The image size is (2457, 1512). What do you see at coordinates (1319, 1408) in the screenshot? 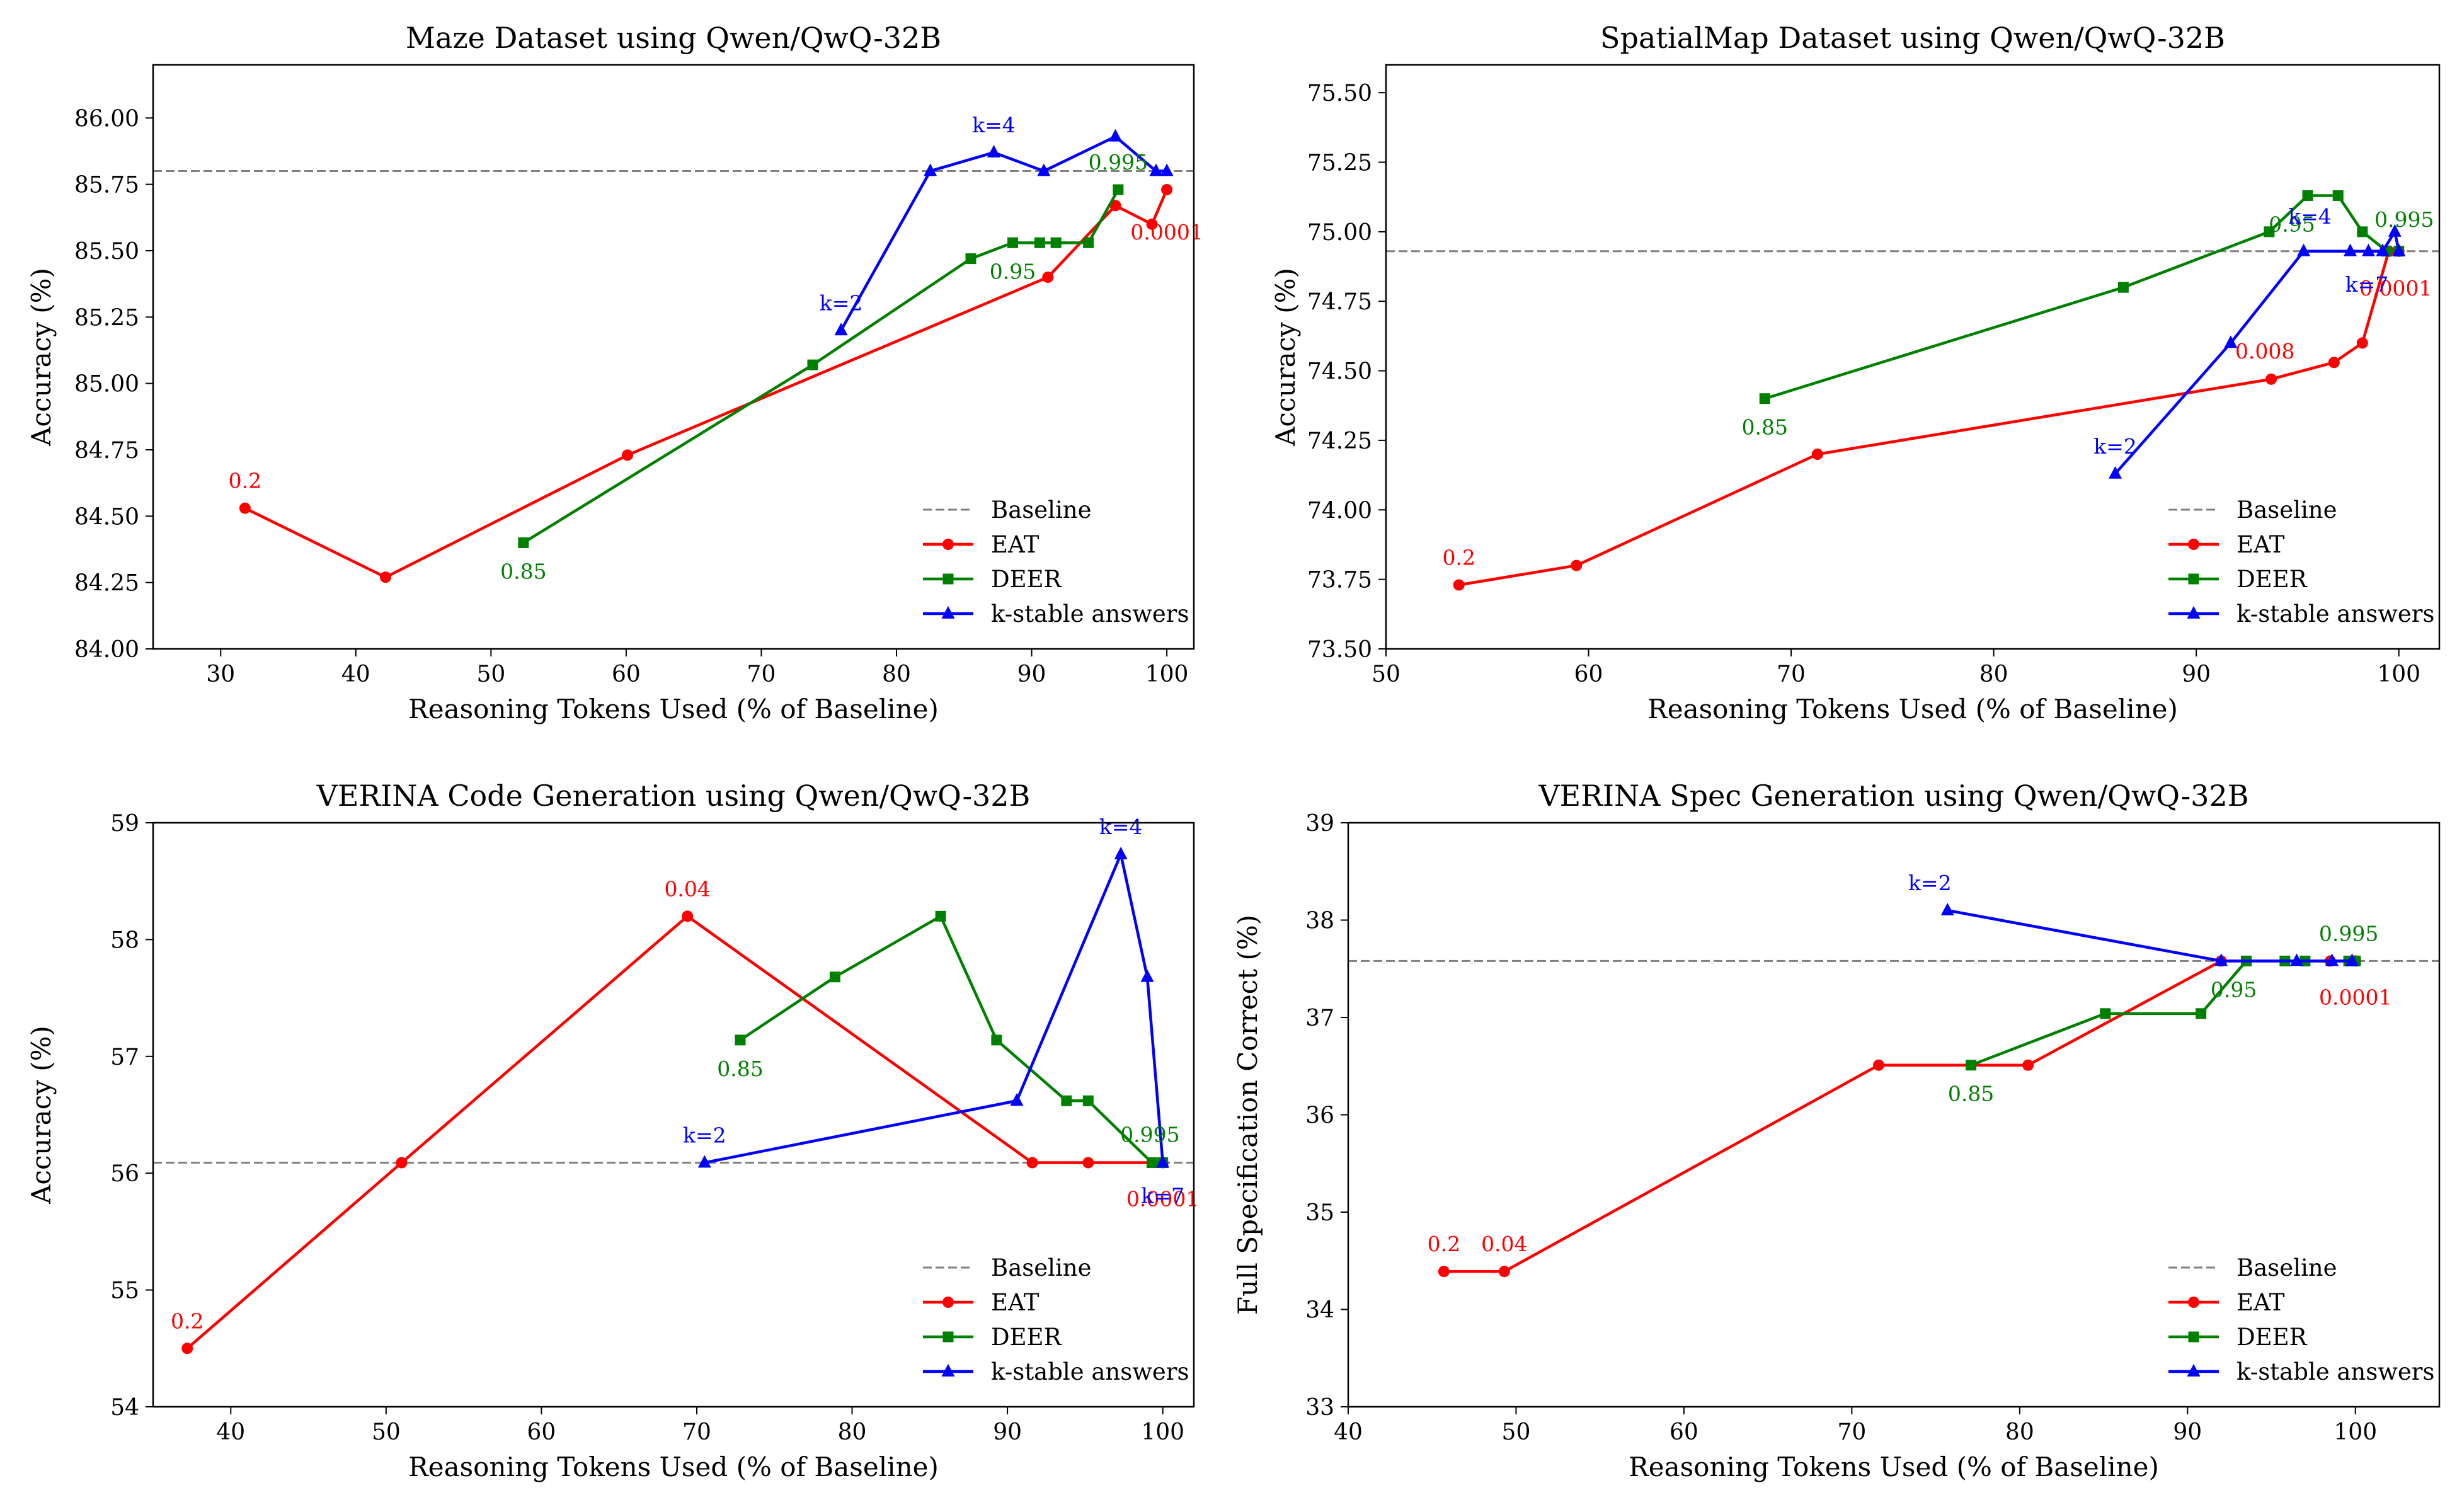
I see `y-tick-label: 33` at bounding box center [1319, 1408].